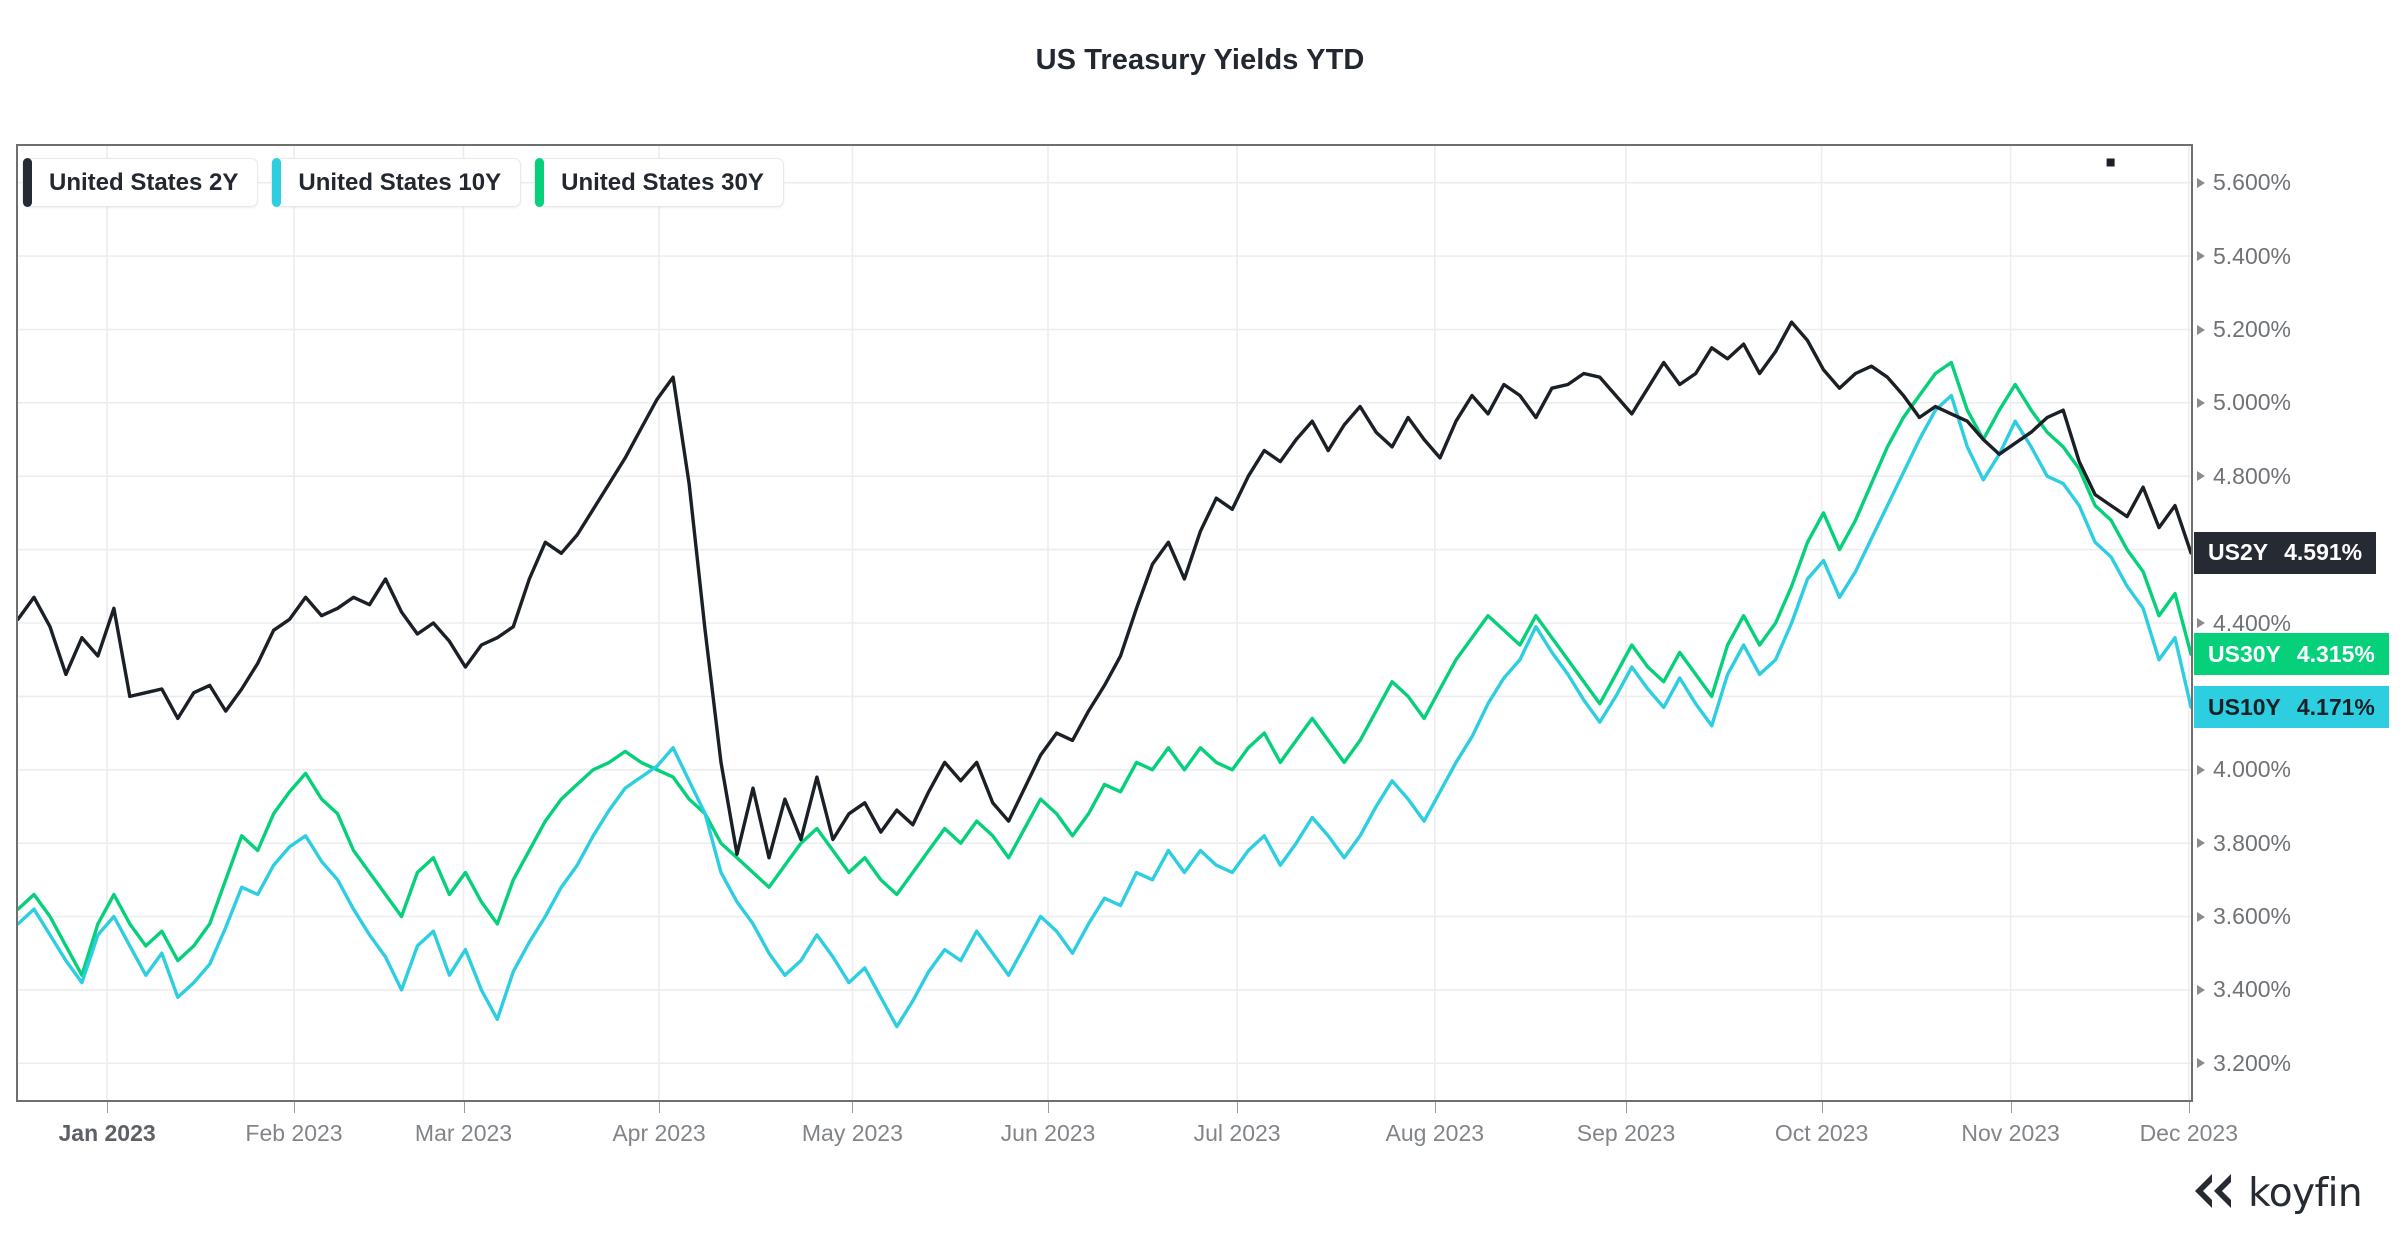 The image size is (2400, 1240). Describe the element at coordinates (107, 1133) in the screenshot. I see `x-axis-tick-label: Jan 2023` at that location.